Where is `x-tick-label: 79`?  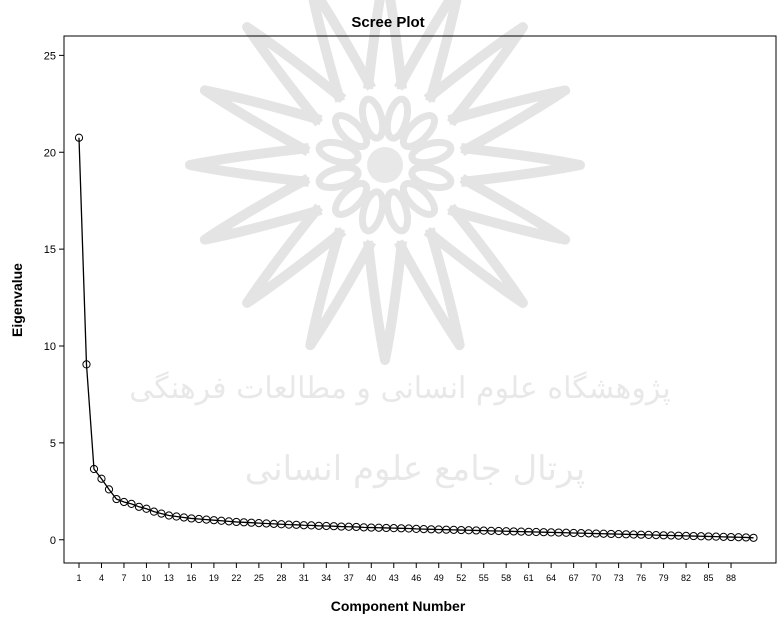 x-tick-label: 79 is located at coordinates (664, 578).